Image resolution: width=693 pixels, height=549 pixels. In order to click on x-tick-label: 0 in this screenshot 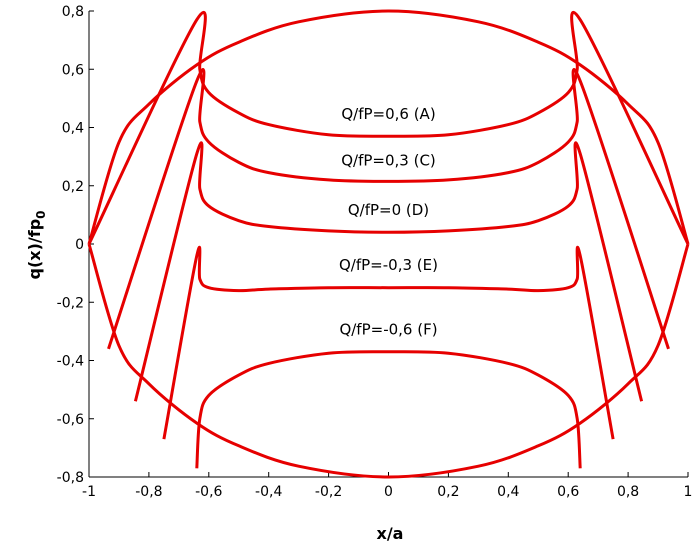, I will do `click(388, 492)`.